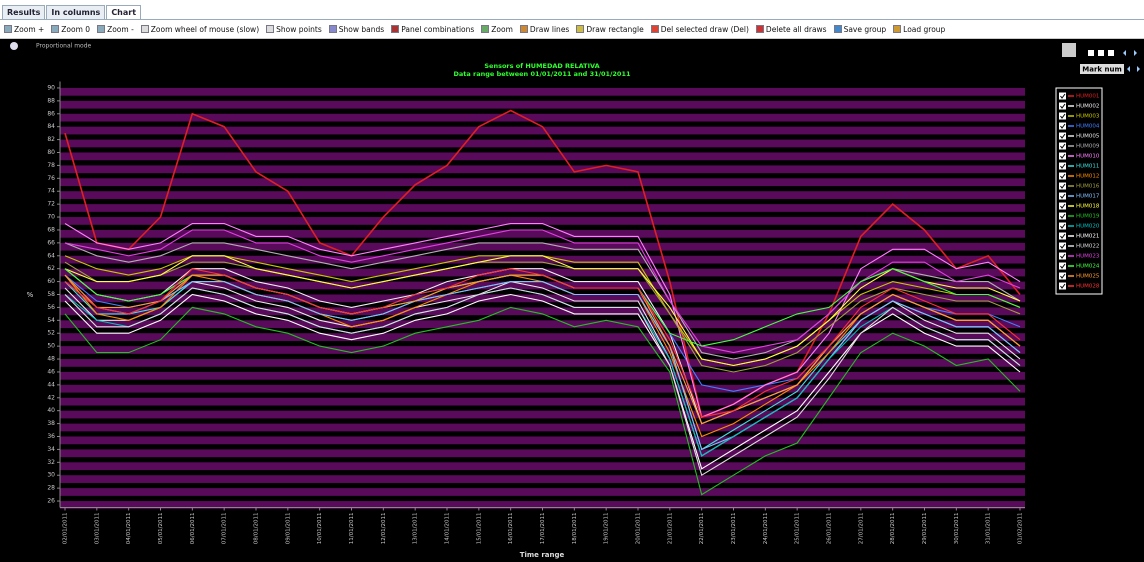 This screenshot has height=562, width=1144. I want to click on x-axis-label: Time range, so click(542, 555).